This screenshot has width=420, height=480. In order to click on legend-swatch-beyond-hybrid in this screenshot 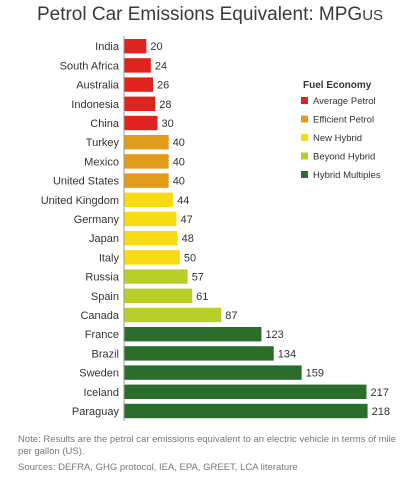, I will do `click(304, 156)`.